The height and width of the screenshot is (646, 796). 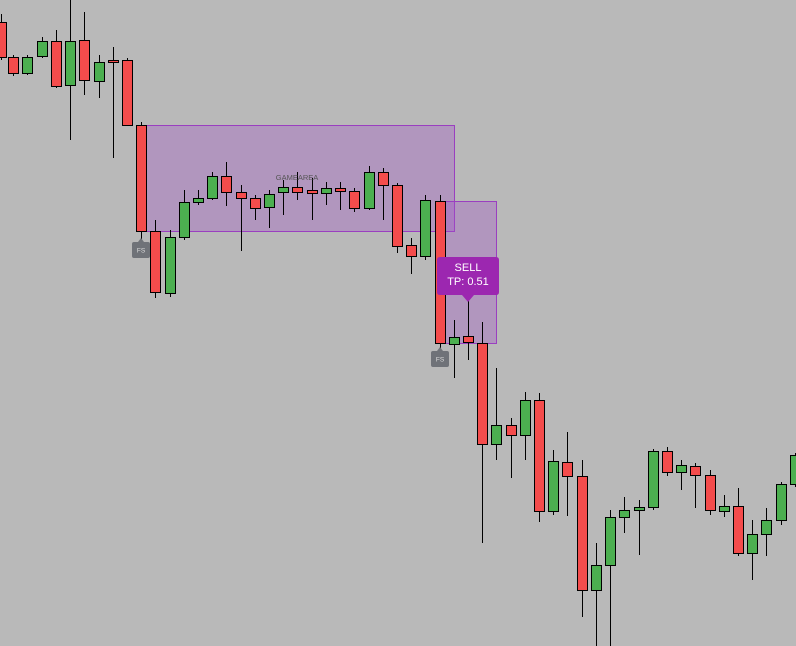 What do you see at coordinates (297, 177) in the screenshot?
I see `zone-label: GAMEAREA` at bounding box center [297, 177].